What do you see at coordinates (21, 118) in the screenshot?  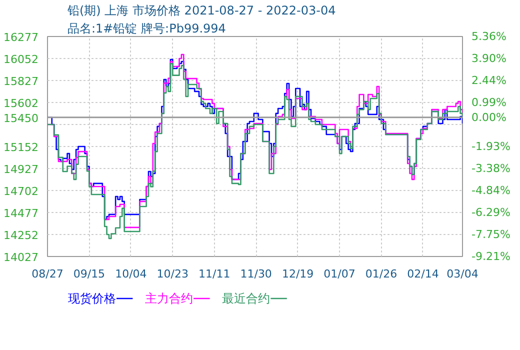 I see `y-tick-label: 15450` at bounding box center [21, 118].